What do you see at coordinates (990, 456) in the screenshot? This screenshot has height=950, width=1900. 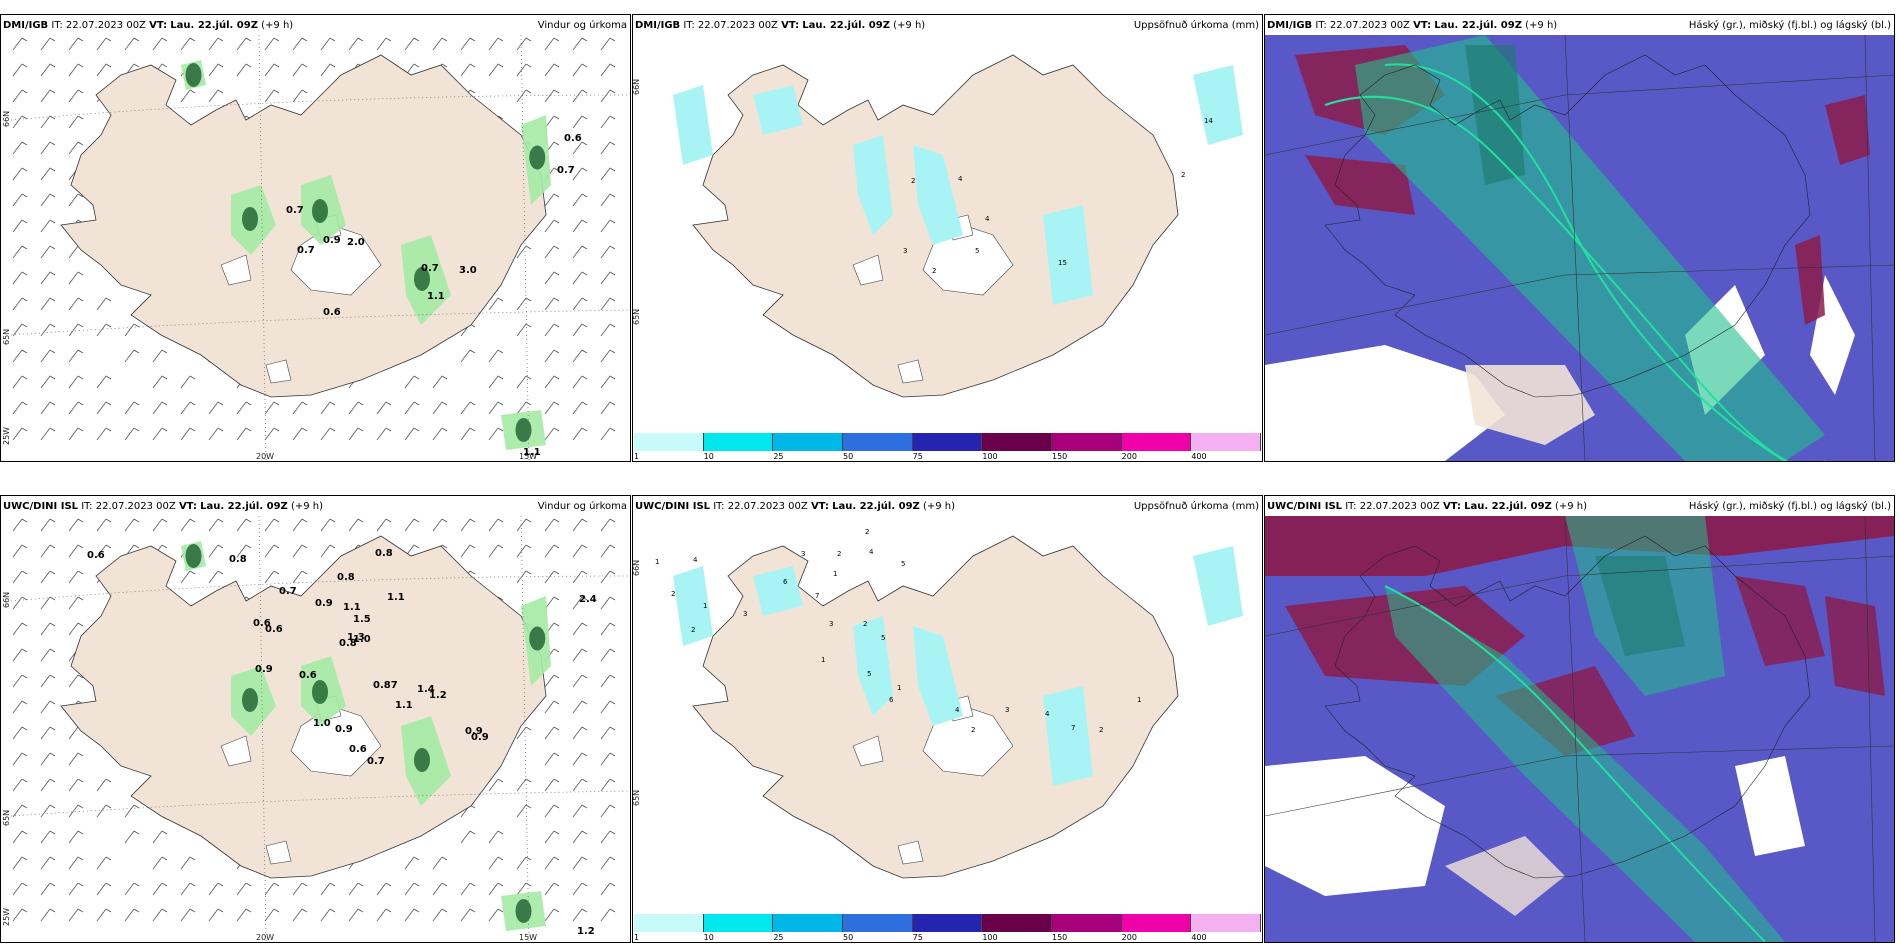 I see `colorbar-tick-label: 100` at bounding box center [990, 456].